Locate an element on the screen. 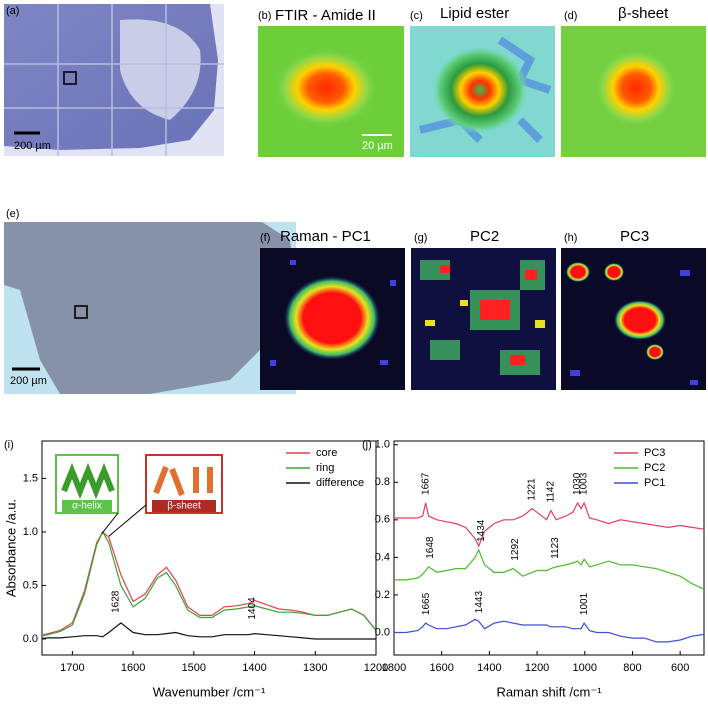  tissue-light is located at coordinates (160, 69).